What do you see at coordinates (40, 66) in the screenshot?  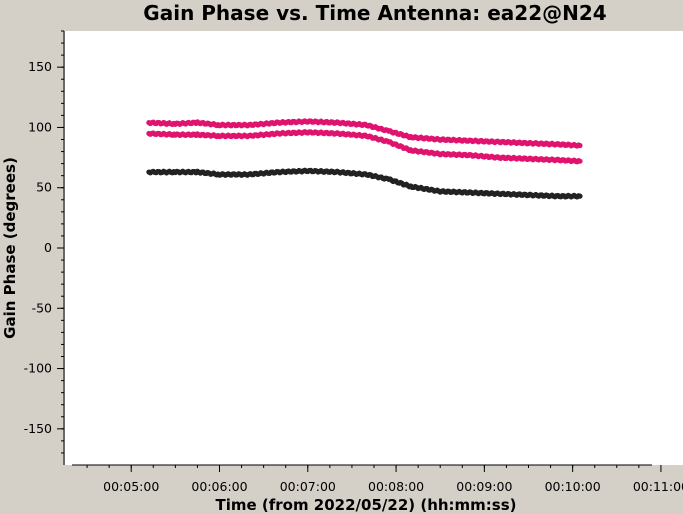 I see `y-tick-label: 150` at bounding box center [40, 66].